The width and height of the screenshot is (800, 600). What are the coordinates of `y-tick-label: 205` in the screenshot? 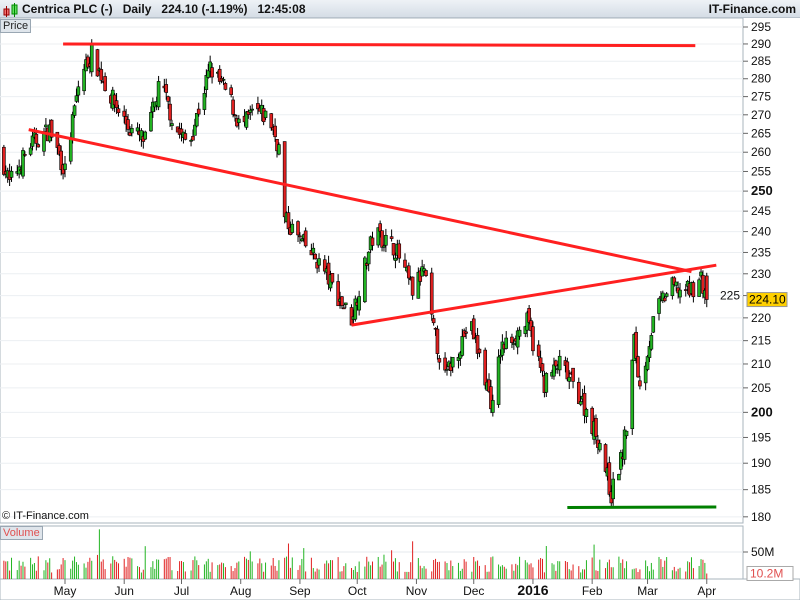 It's located at (761, 388).